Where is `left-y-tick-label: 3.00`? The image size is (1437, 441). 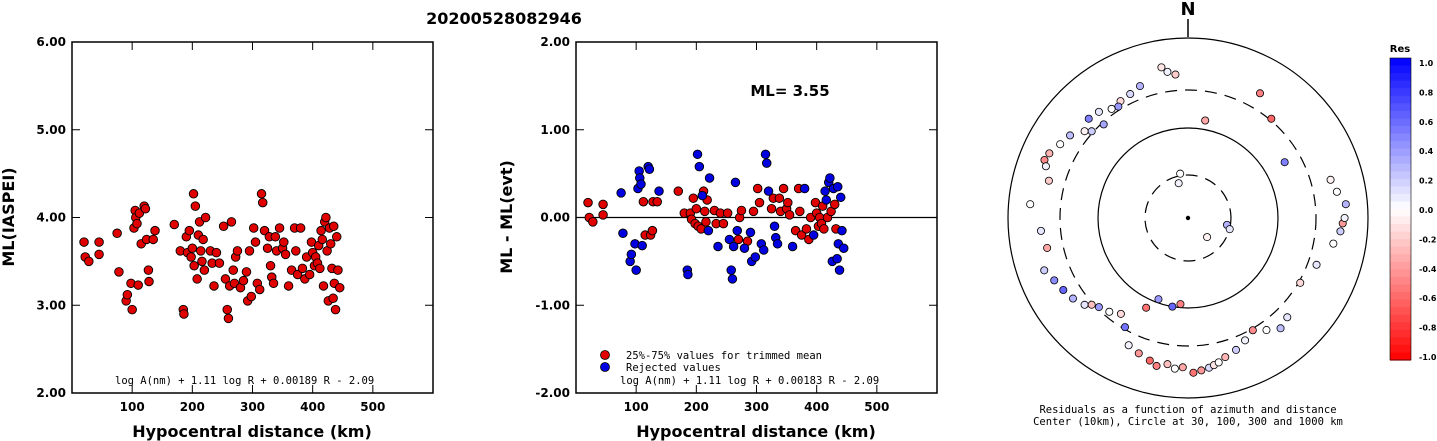
left-y-tick-label: 3.00 is located at coordinates (51, 305).